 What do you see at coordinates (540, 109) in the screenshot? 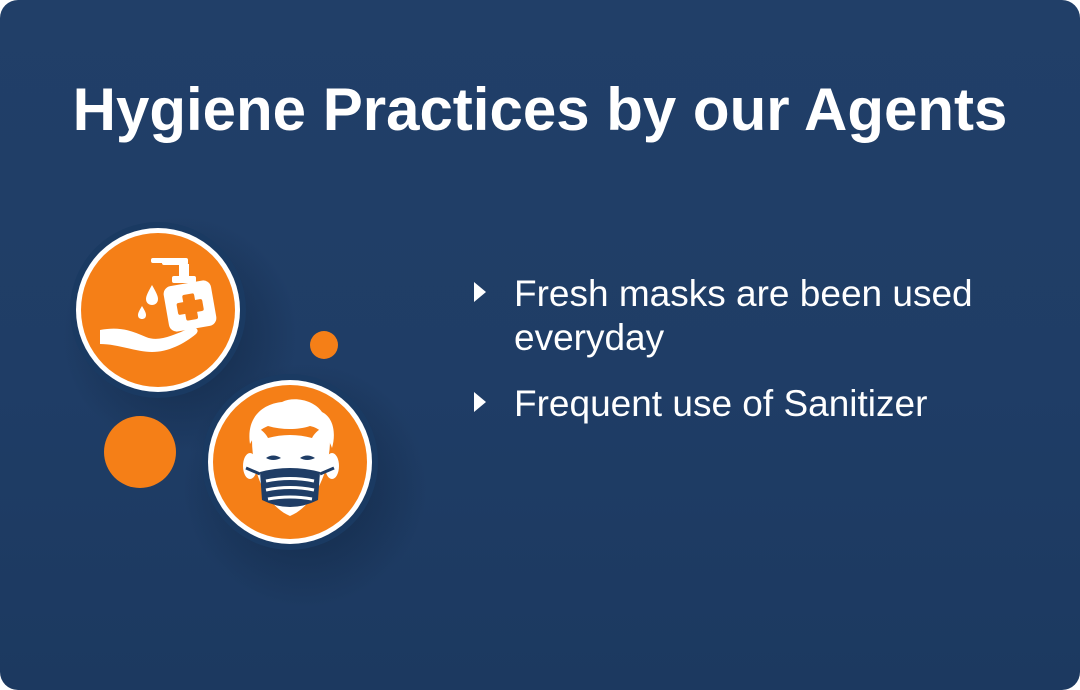
I see `page-title: Hygiene Practices by our Agents` at bounding box center [540, 109].